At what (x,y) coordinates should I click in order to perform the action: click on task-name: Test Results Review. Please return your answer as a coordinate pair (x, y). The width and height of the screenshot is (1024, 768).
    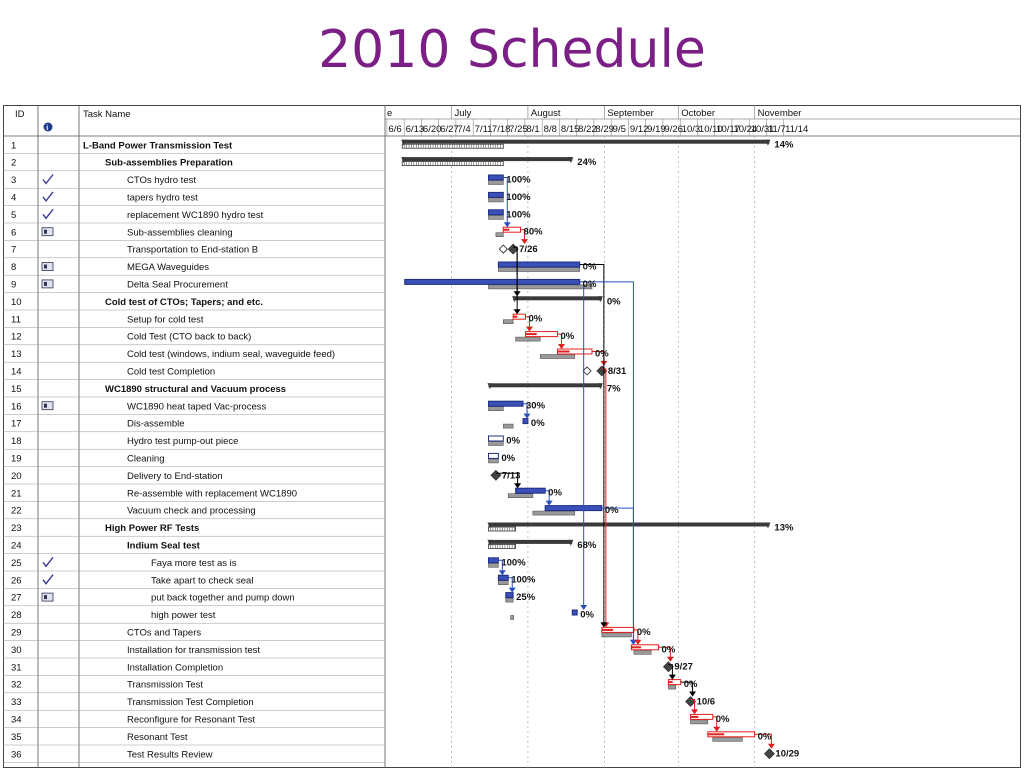
    Looking at the image, I should click on (170, 754).